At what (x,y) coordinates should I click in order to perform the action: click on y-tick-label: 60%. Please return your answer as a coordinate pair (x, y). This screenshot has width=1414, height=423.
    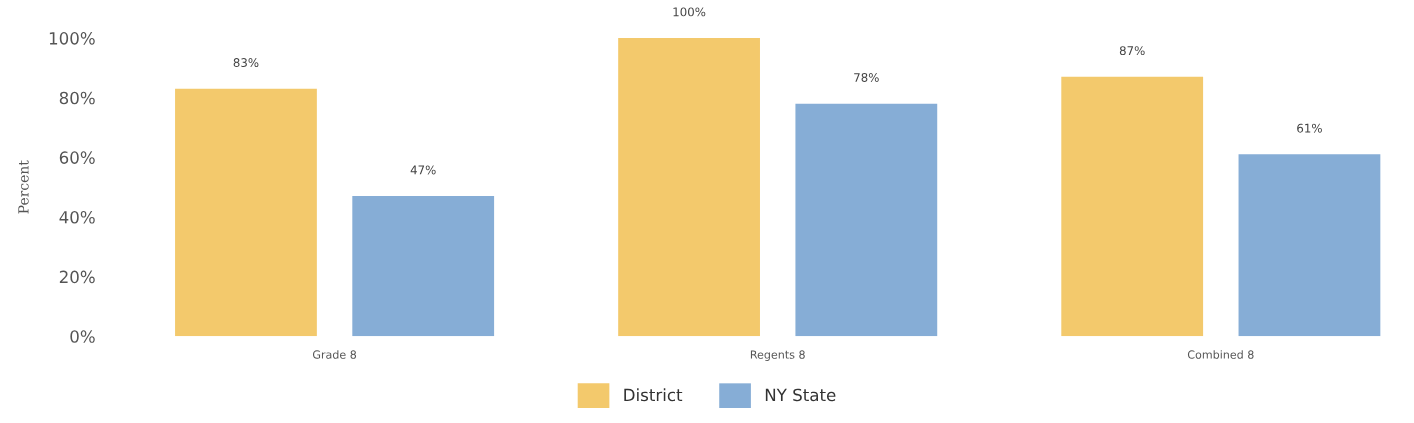
    Looking at the image, I should click on (77, 157).